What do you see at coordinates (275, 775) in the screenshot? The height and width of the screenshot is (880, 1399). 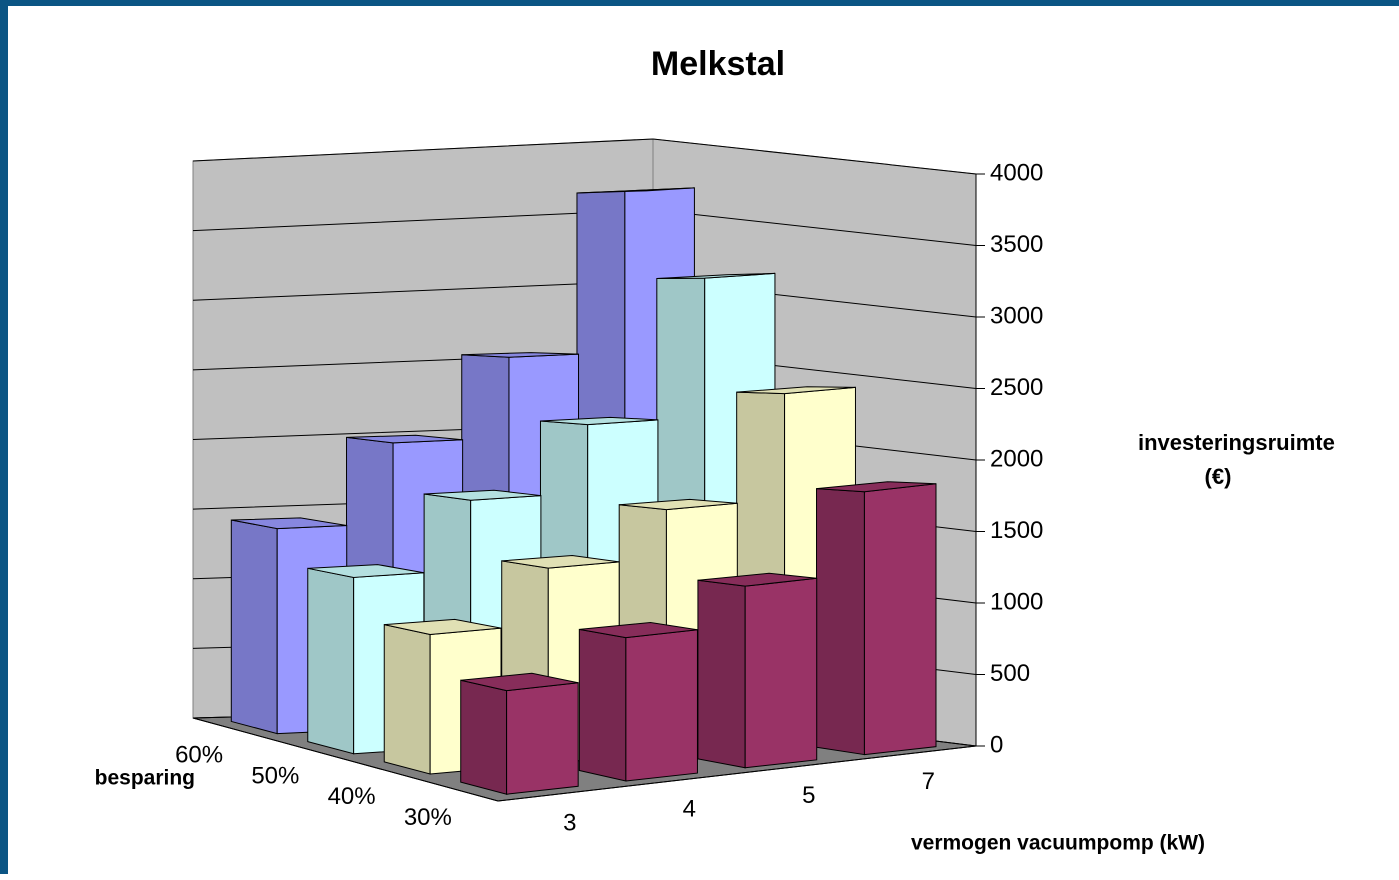 I see `depth-tick-label: 50%` at bounding box center [275, 775].